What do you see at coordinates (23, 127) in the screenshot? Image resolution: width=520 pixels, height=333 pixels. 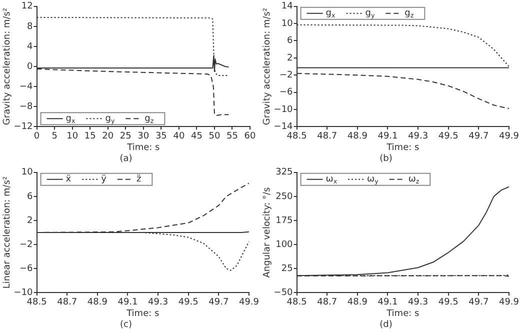 I see `y-tick-label: −12` at bounding box center [23, 127].